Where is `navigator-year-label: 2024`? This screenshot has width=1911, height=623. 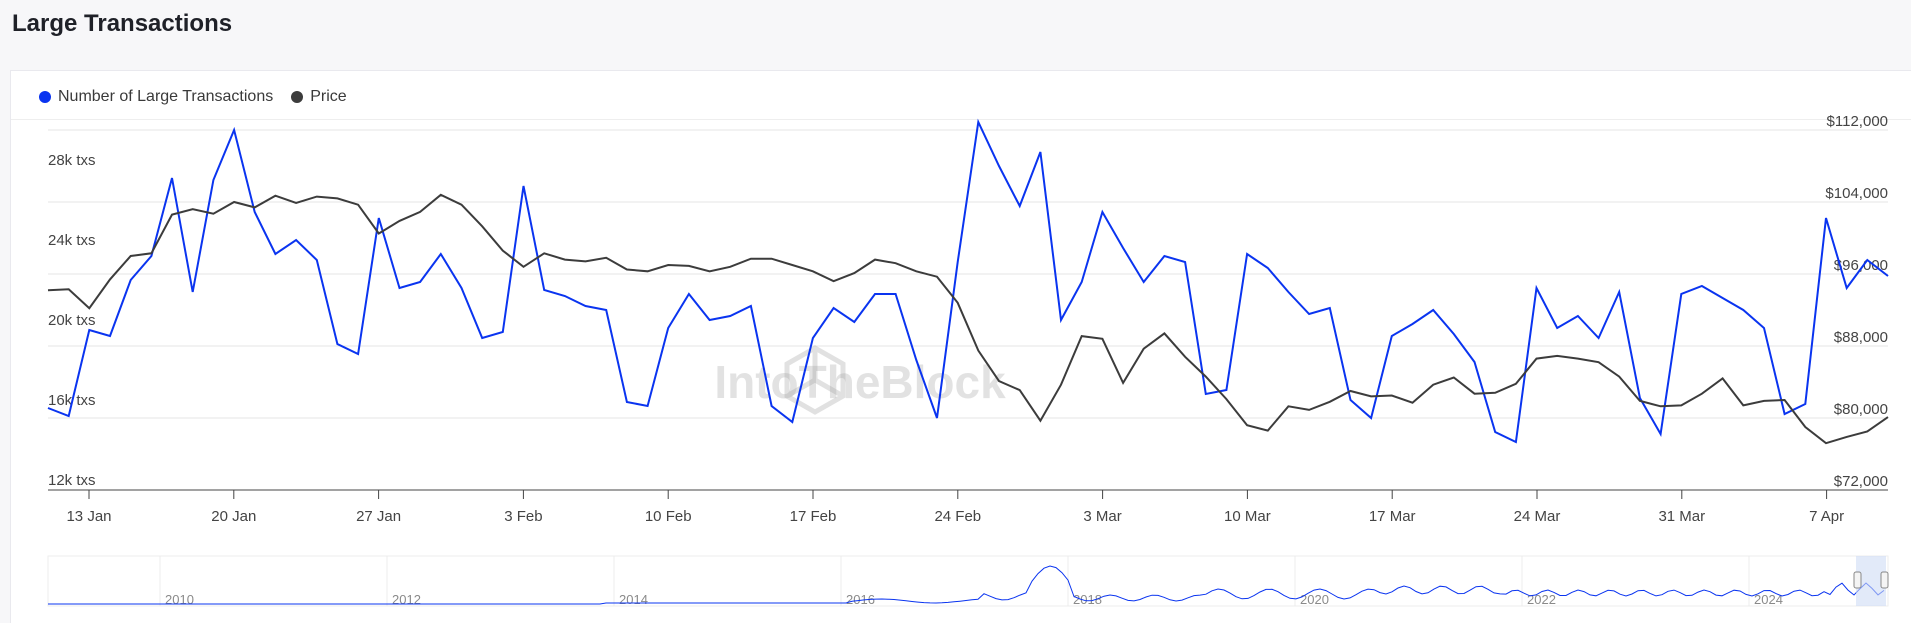
navigator-year-label: 2024 is located at coordinates (1768, 599).